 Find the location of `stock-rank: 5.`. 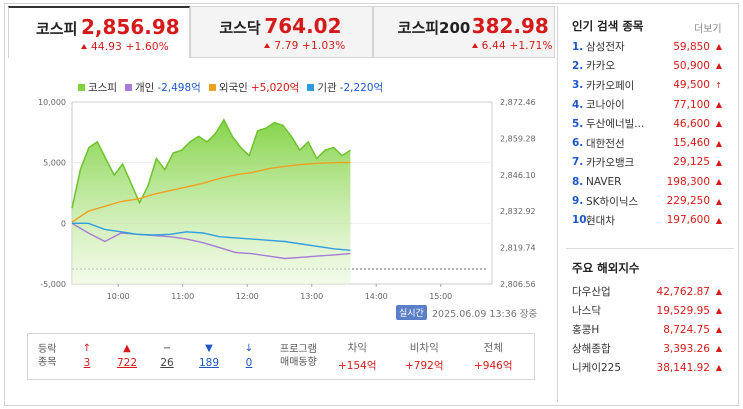

stock-rank: 5. is located at coordinates (578, 123).